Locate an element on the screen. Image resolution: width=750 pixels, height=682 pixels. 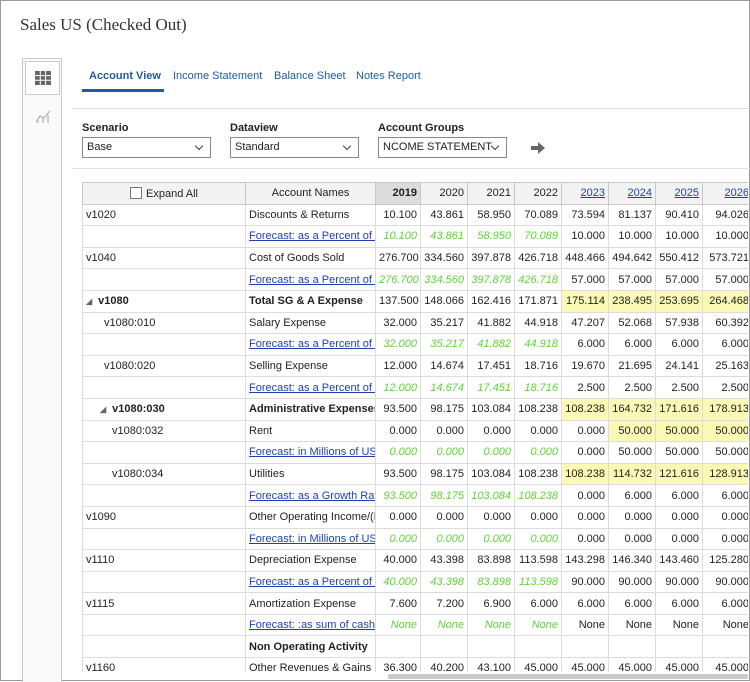
value-cell: 148.066 is located at coordinates (444, 301).